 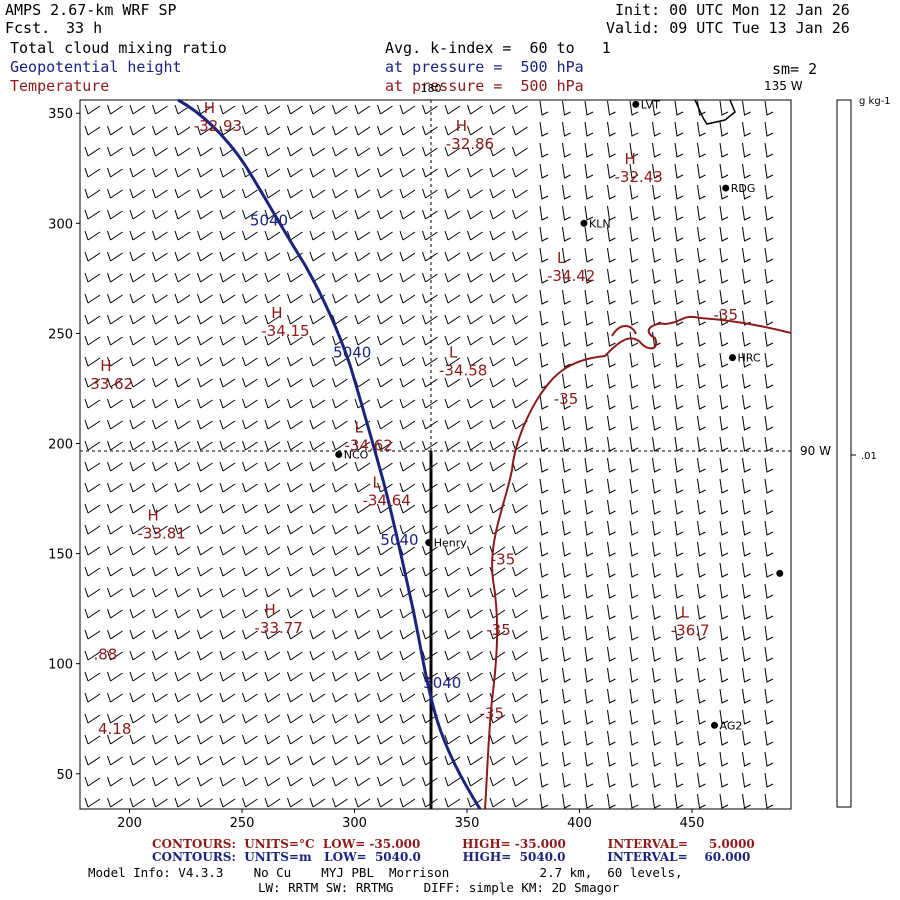 I want to click on pressure-center-high: H, so click(x=105, y=366).